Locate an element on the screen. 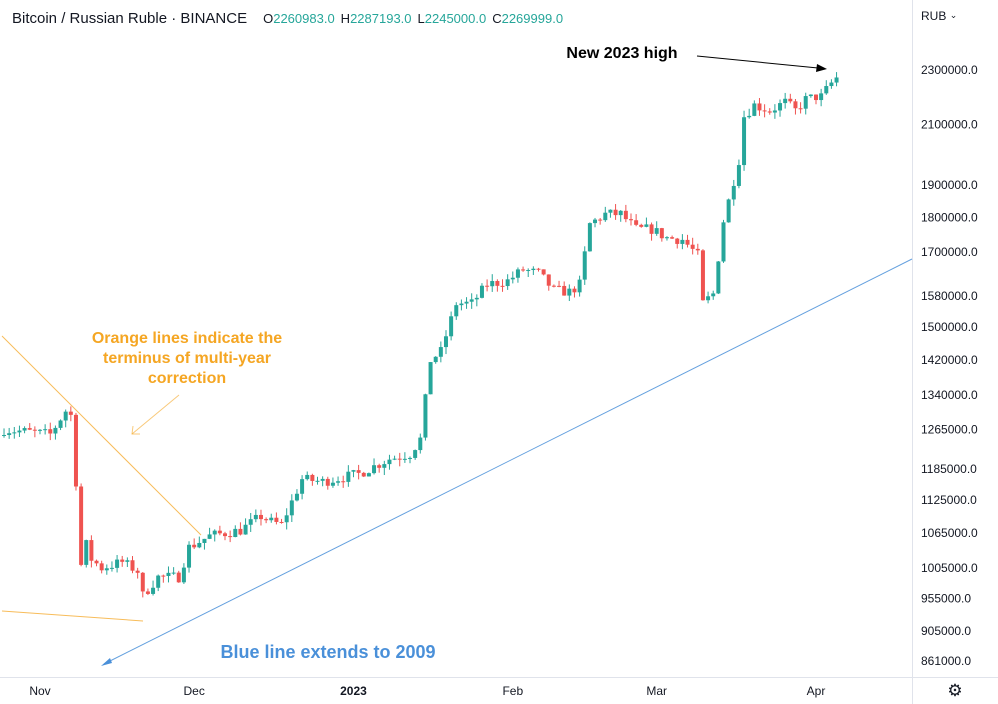 This screenshot has height=704, width=998. price-tick-label: 955000.0 is located at coordinates (946, 599).